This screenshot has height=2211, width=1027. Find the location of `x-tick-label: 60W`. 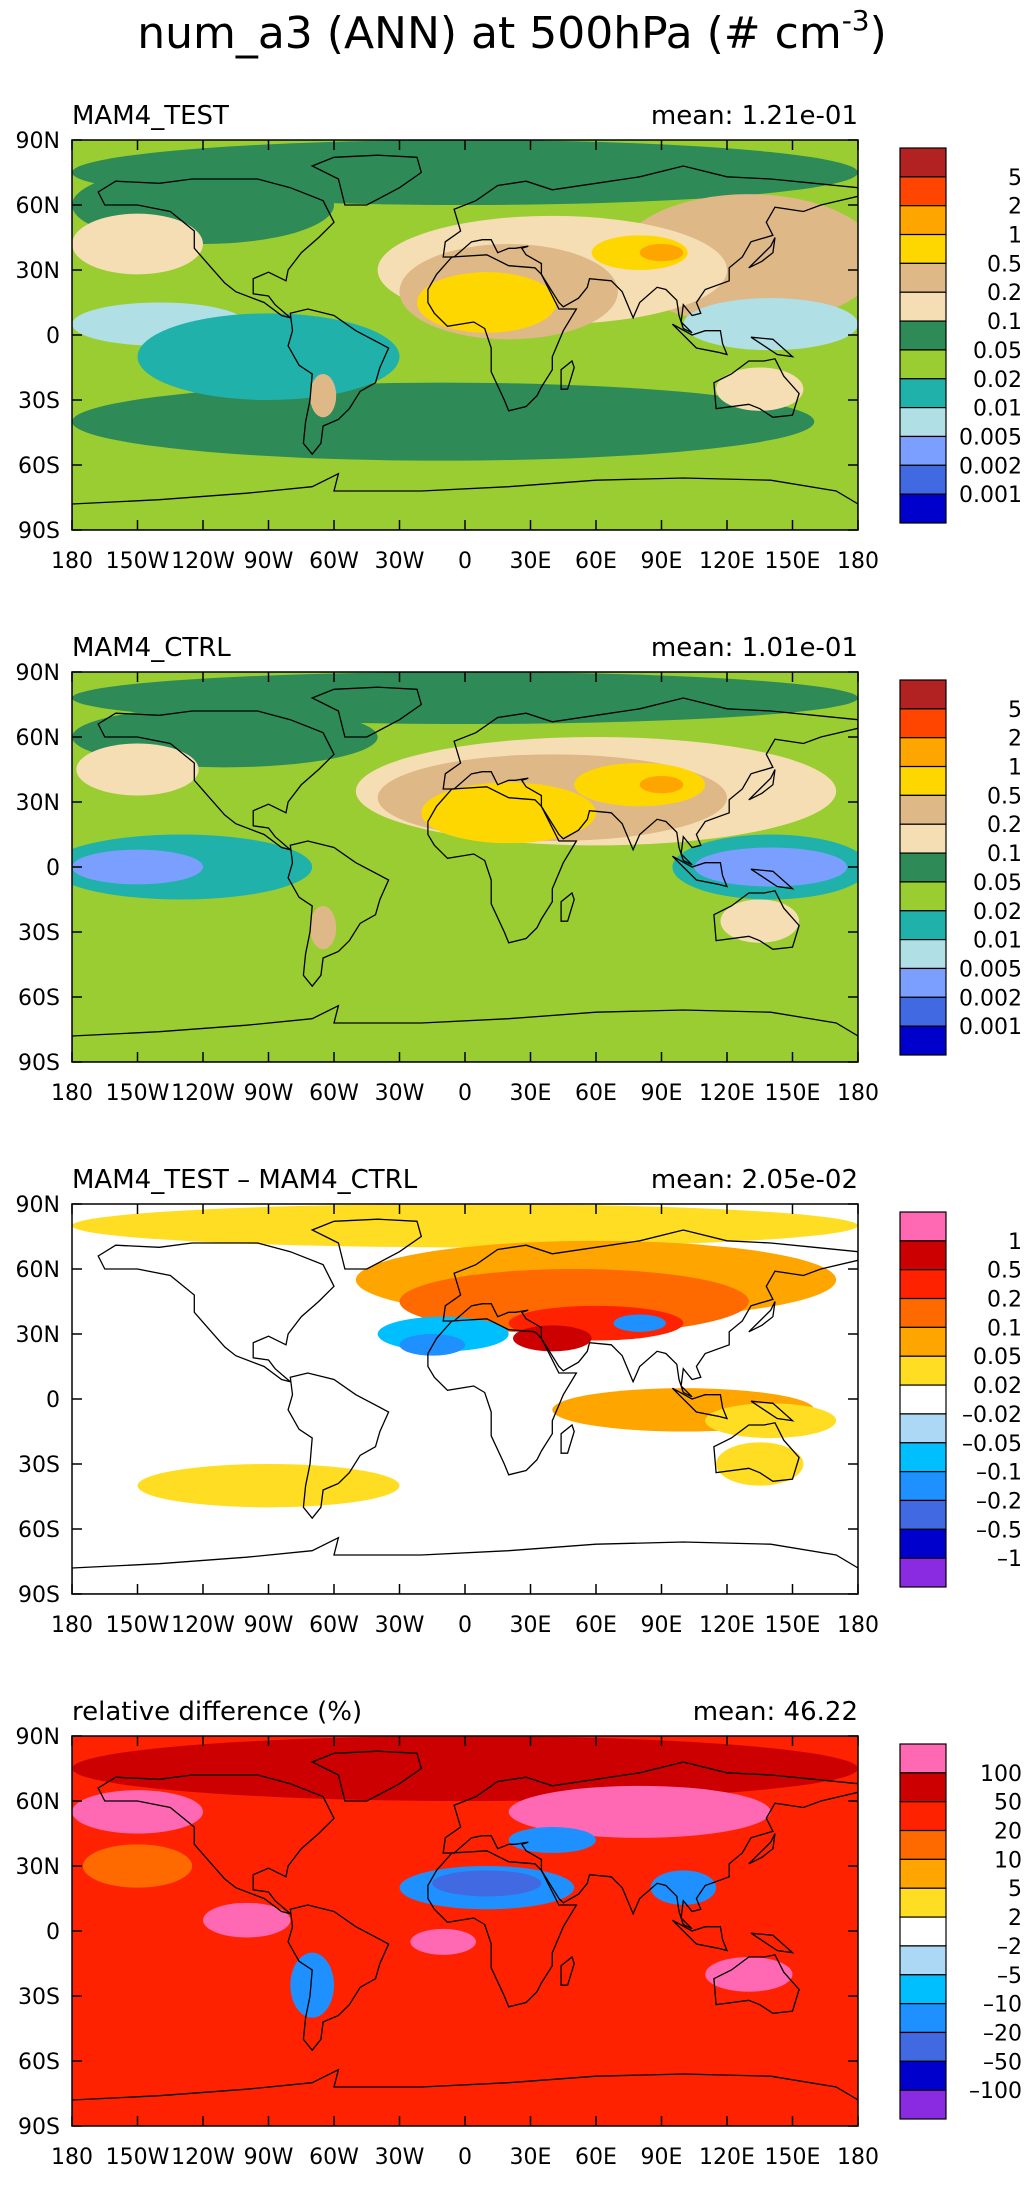

x-tick-label: 60W is located at coordinates (334, 2157).